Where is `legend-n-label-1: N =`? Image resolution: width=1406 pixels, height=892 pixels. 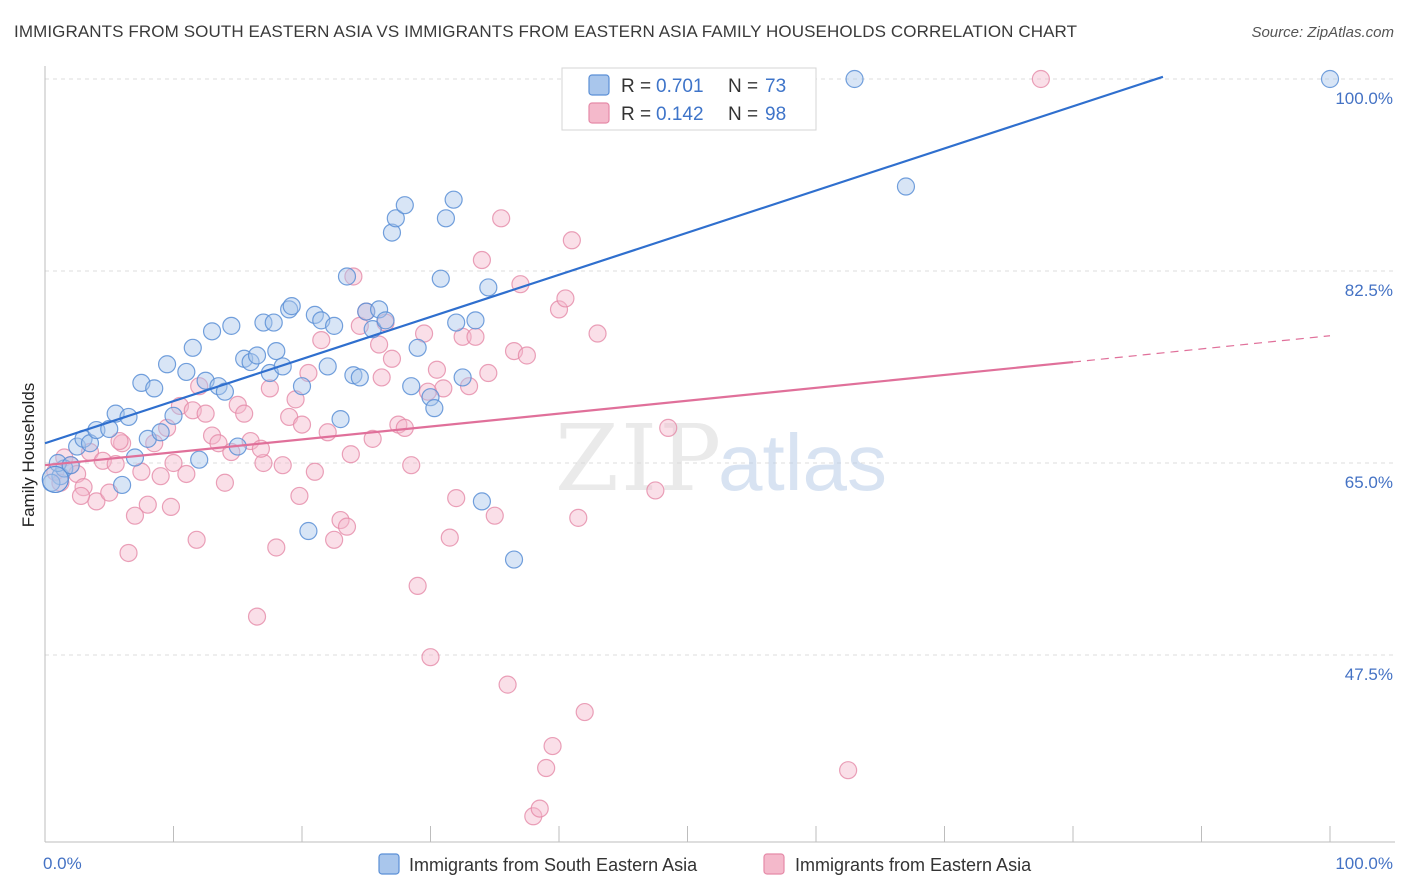
legend-n-label-1: N = is located at coordinates (743, 86).